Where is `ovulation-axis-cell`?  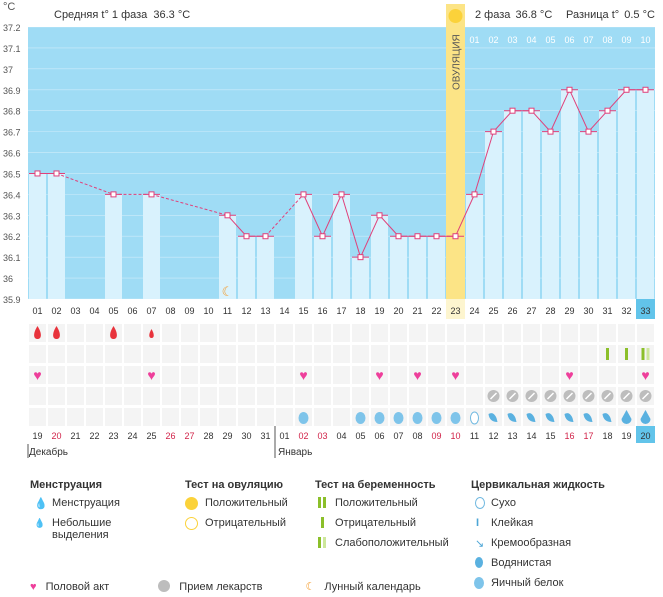 ovulation-axis-cell is located at coordinates (455, 309).